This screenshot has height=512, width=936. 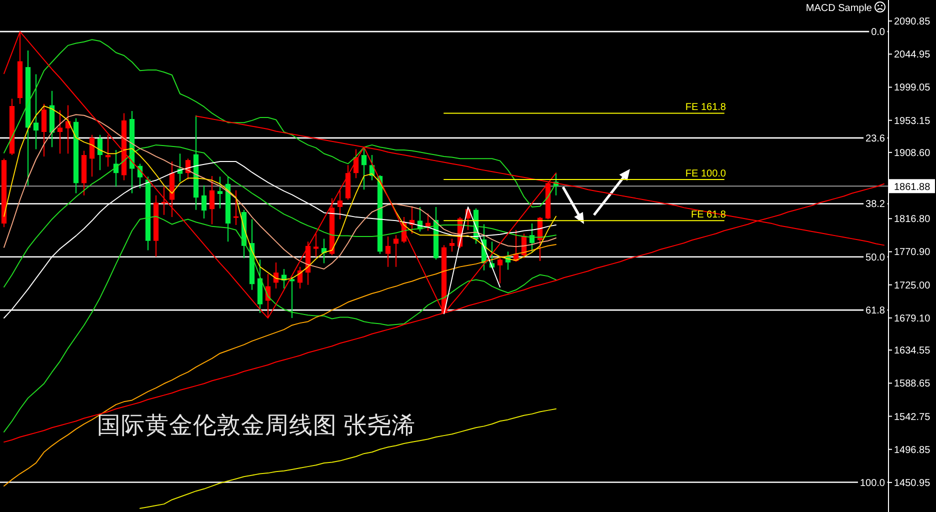 I want to click on y-tick-label: 1999.05, so click(x=912, y=88).